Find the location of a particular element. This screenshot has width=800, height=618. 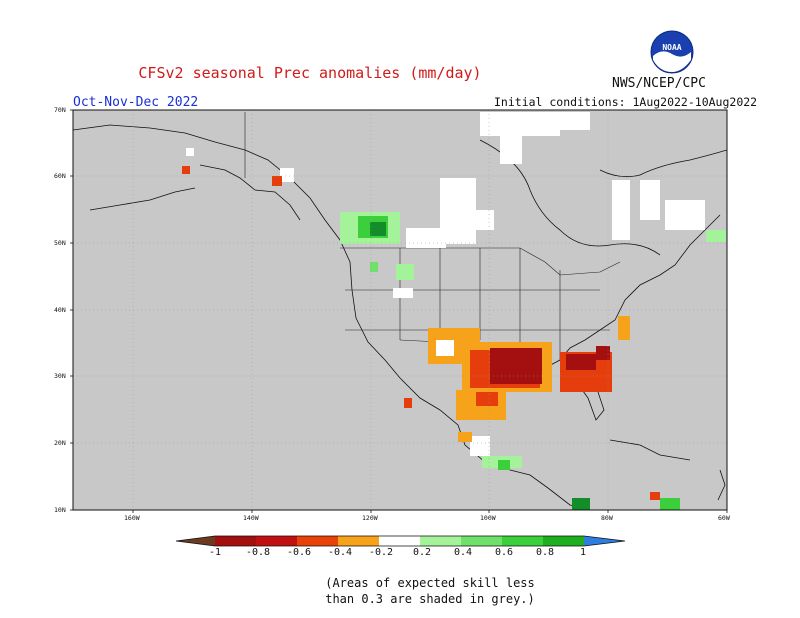

lat-label: 70N is located at coordinates (60, 110).